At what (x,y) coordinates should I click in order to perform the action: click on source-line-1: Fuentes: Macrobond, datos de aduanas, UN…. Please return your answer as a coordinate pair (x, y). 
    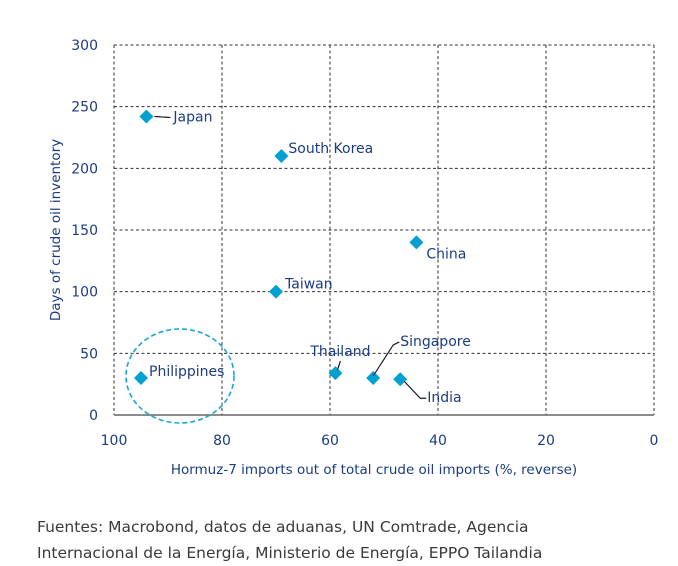
    Looking at the image, I should click on (283, 527).